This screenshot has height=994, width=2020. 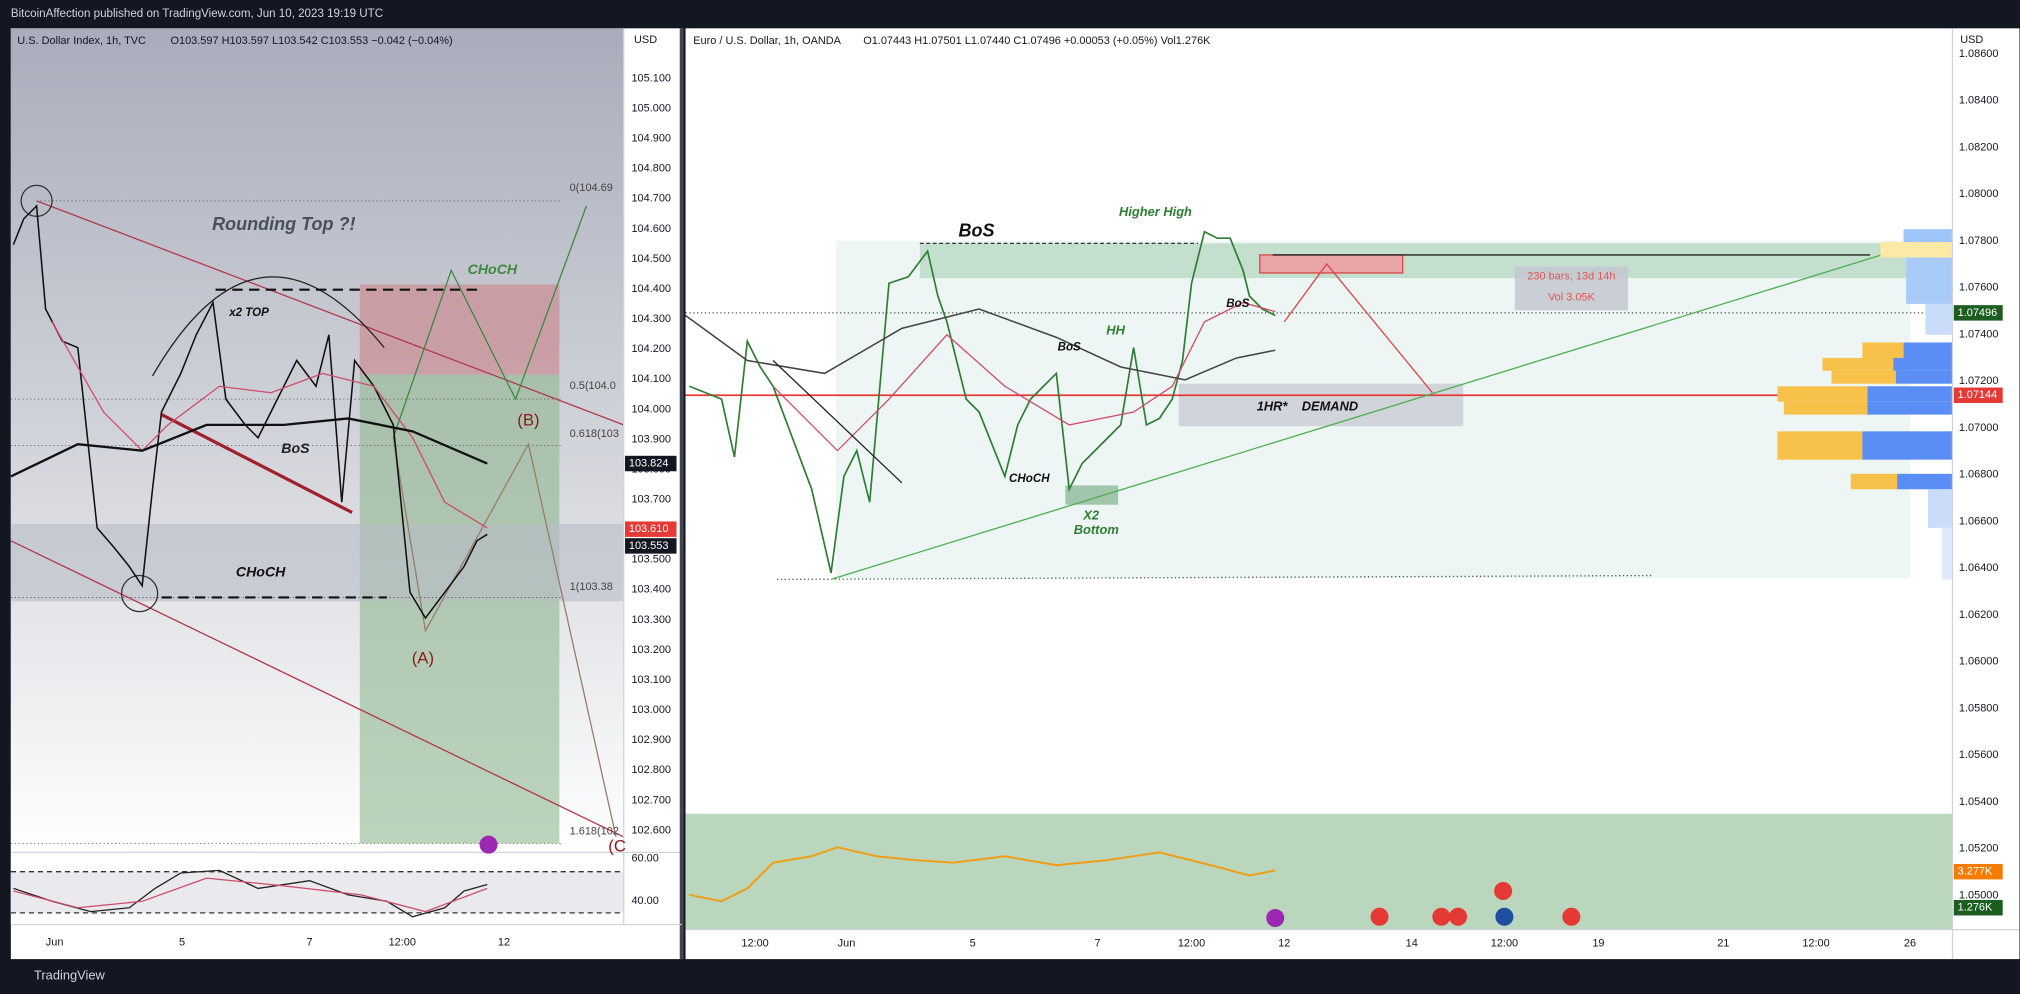 I want to click on price-label: 102.800, so click(x=651, y=770).